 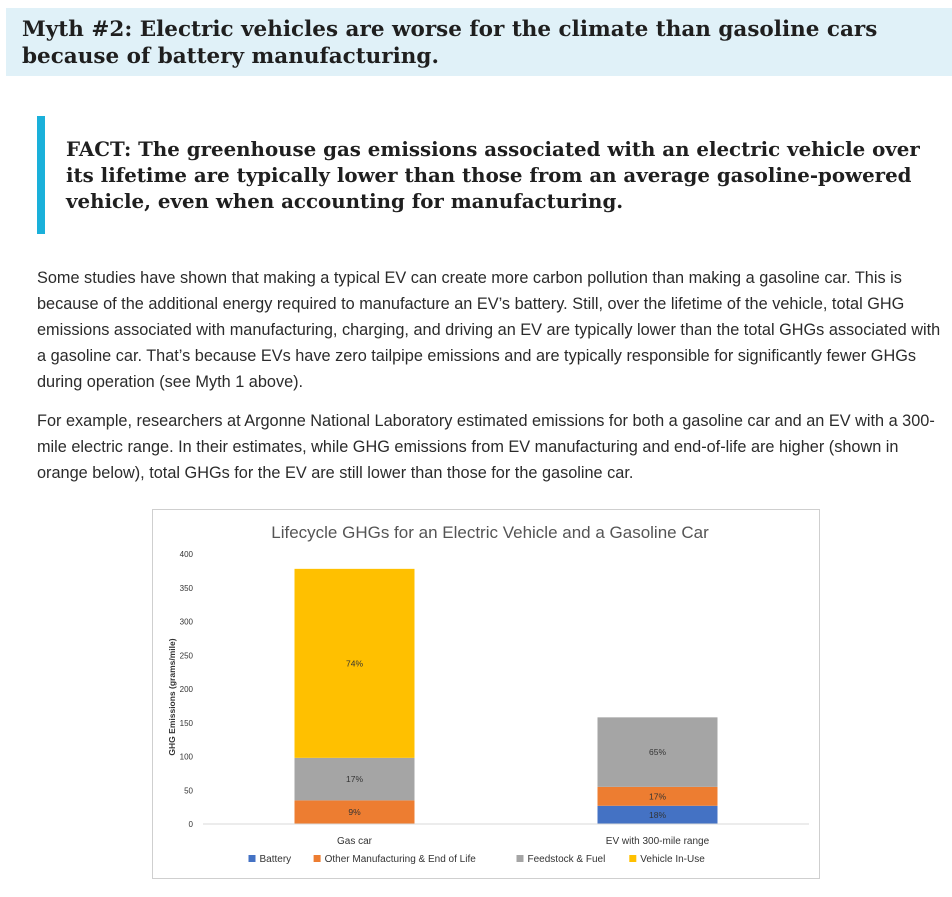 What do you see at coordinates (567, 859) in the screenshot?
I see `legend-label: Feedstock & Fuel` at bounding box center [567, 859].